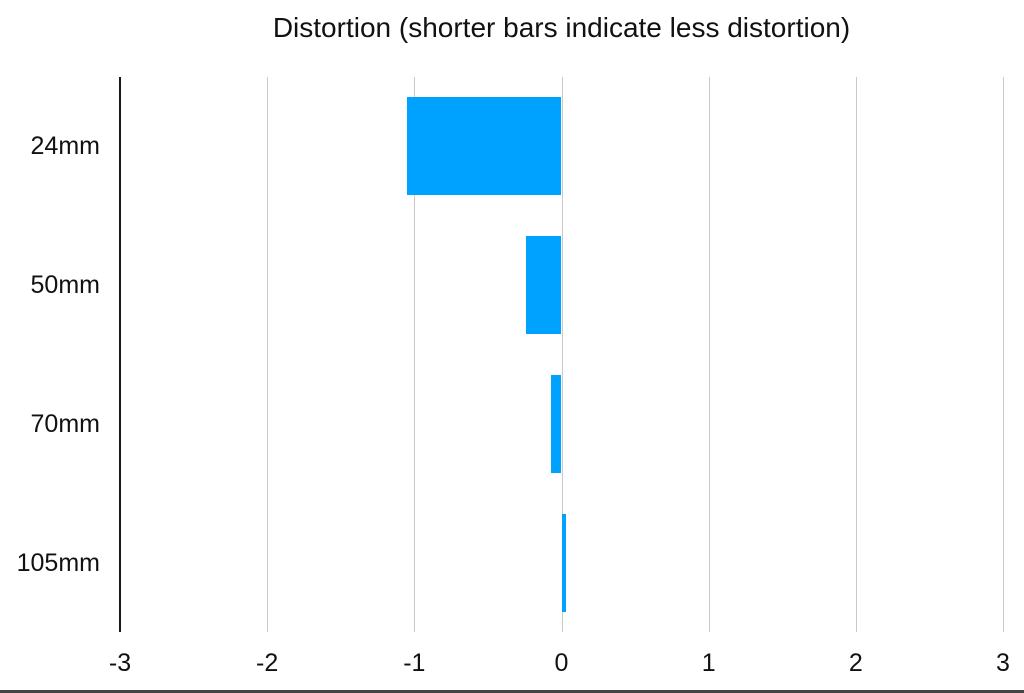 The image size is (1024, 693). I want to click on category-label-24mm: 24mm, so click(65, 146).